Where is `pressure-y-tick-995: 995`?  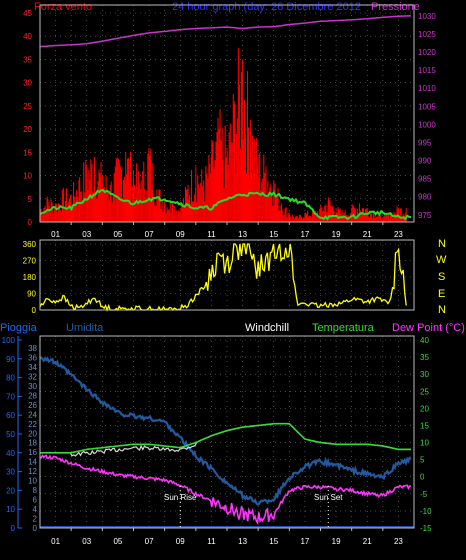
pressure-y-tick-995: 995 is located at coordinates (425, 142).